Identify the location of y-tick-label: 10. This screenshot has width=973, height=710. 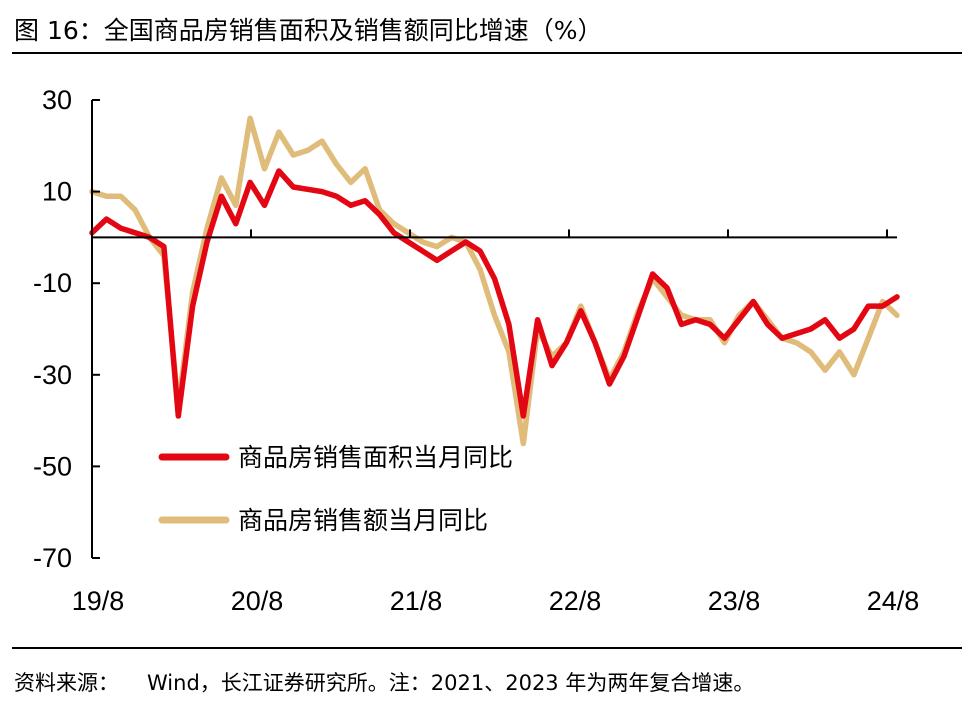
(57, 192).